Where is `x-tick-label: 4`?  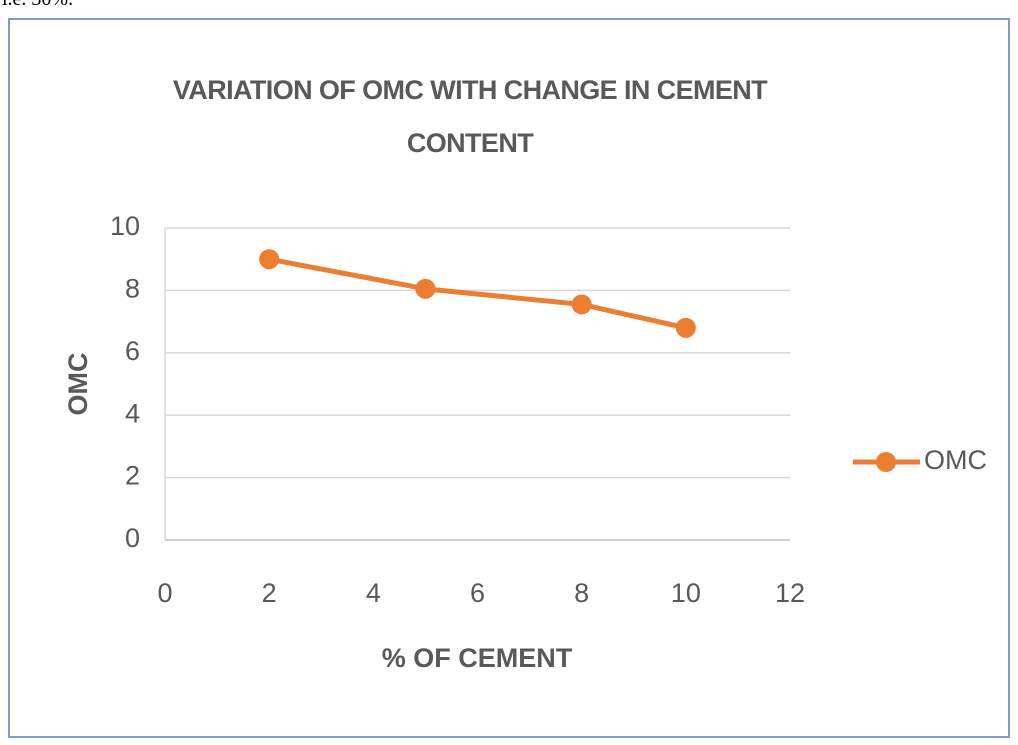 x-tick-label: 4 is located at coordinates (373, 593).